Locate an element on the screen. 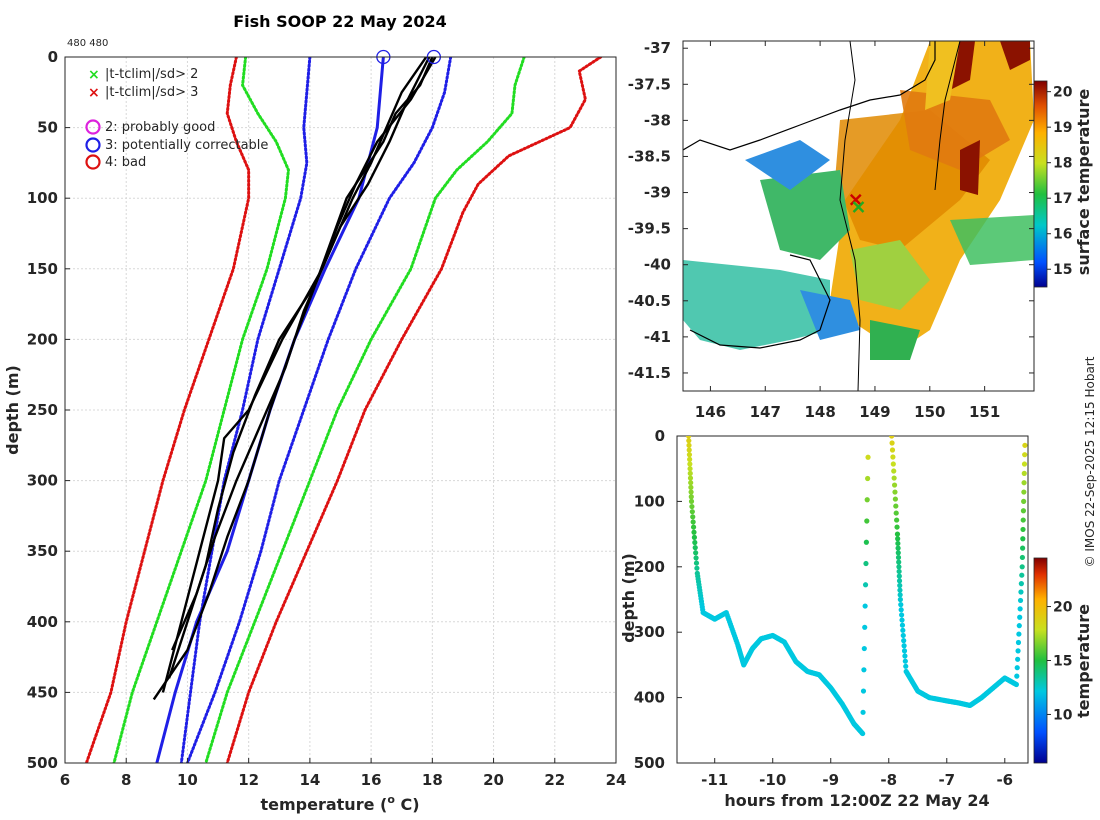 This screenshot has height=820, width=1100. sst-colorbar-tick-label: 17 is located at coordinates (1062, 199).